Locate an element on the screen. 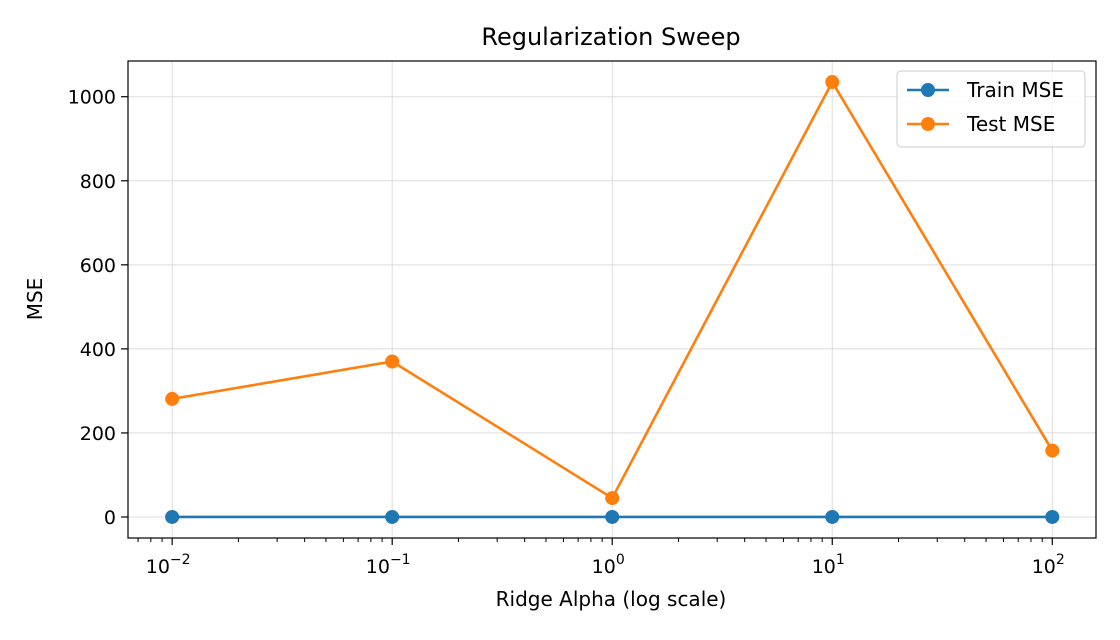  y-axis-label: MSE is located at coordinates (35, 299).